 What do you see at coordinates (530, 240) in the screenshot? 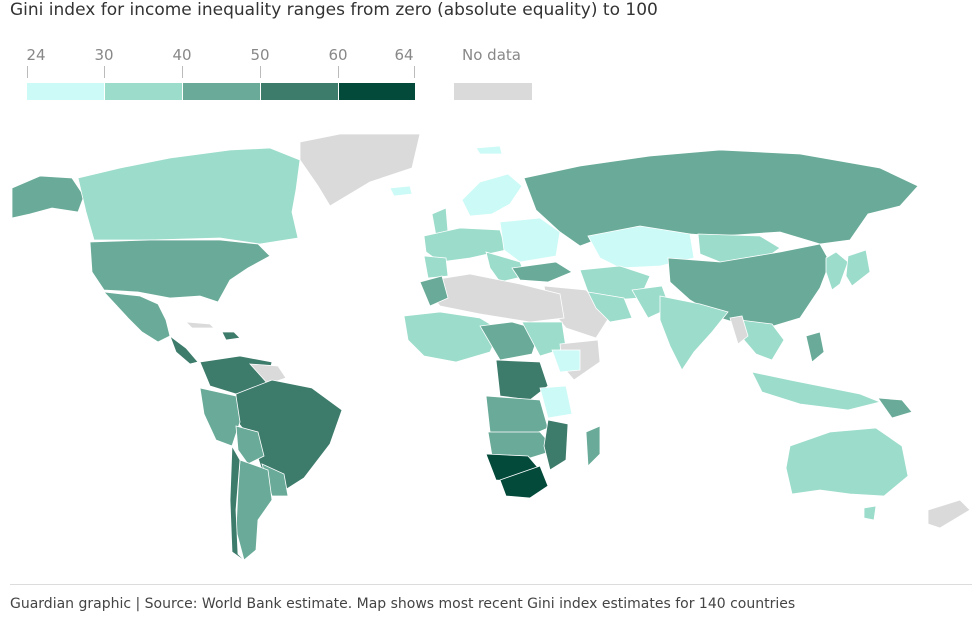
I see `region-eastern-europe` at bounding box center [530, 240].